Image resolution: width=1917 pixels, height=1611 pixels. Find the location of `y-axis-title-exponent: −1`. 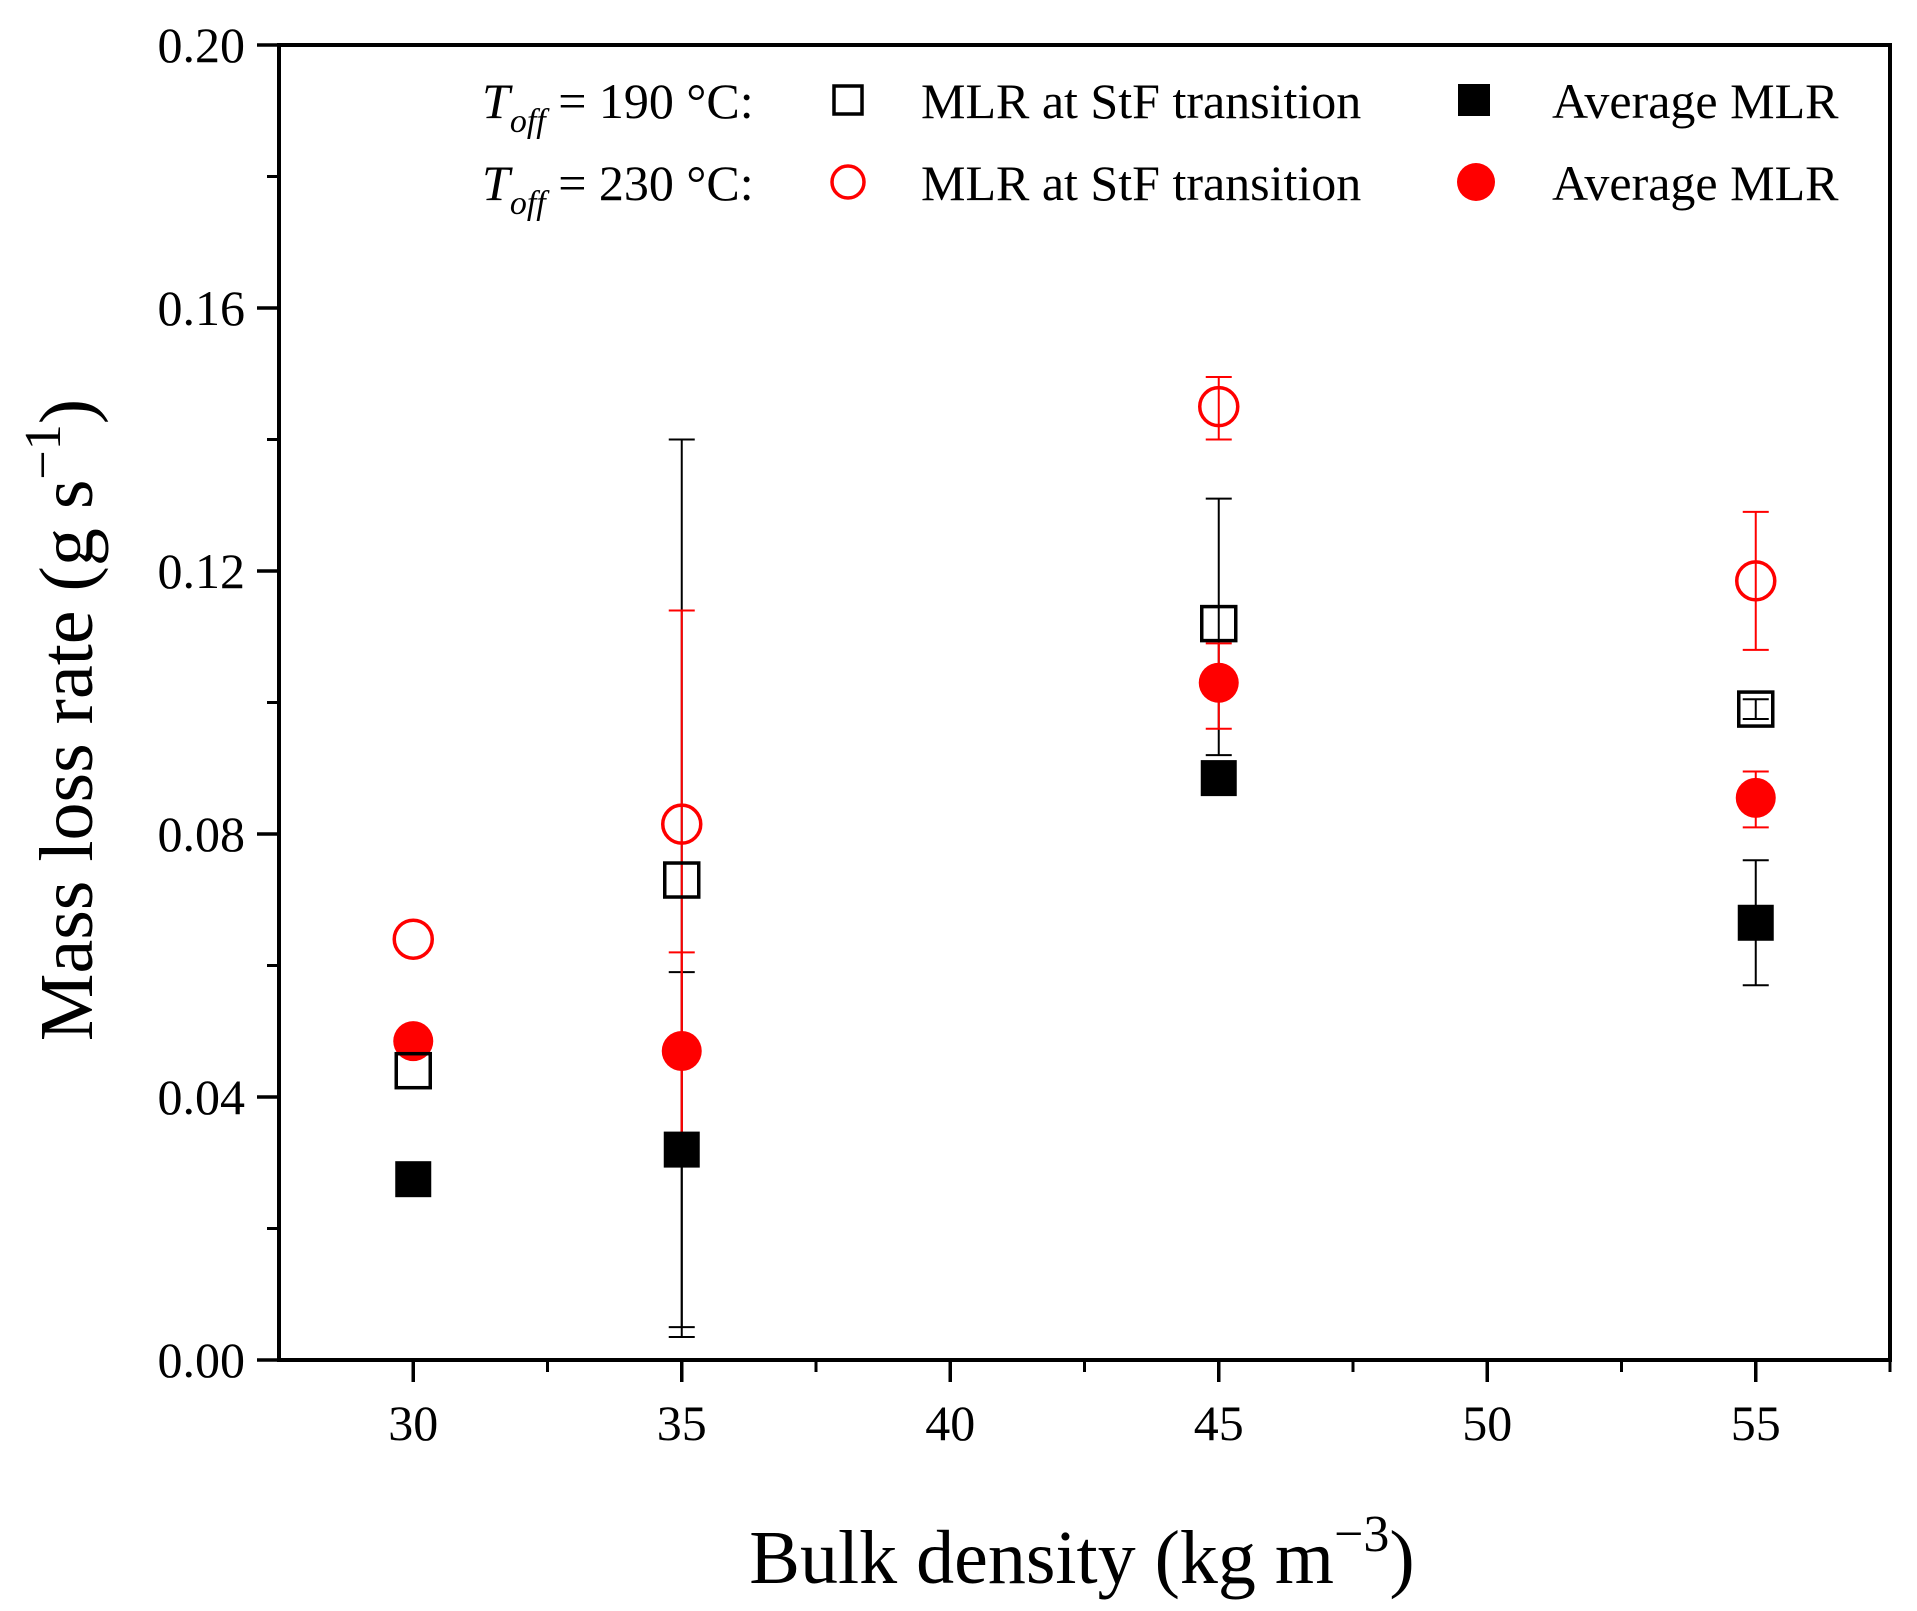

y-axis-title-exponent: −1 is located at coordinates (43, 451).